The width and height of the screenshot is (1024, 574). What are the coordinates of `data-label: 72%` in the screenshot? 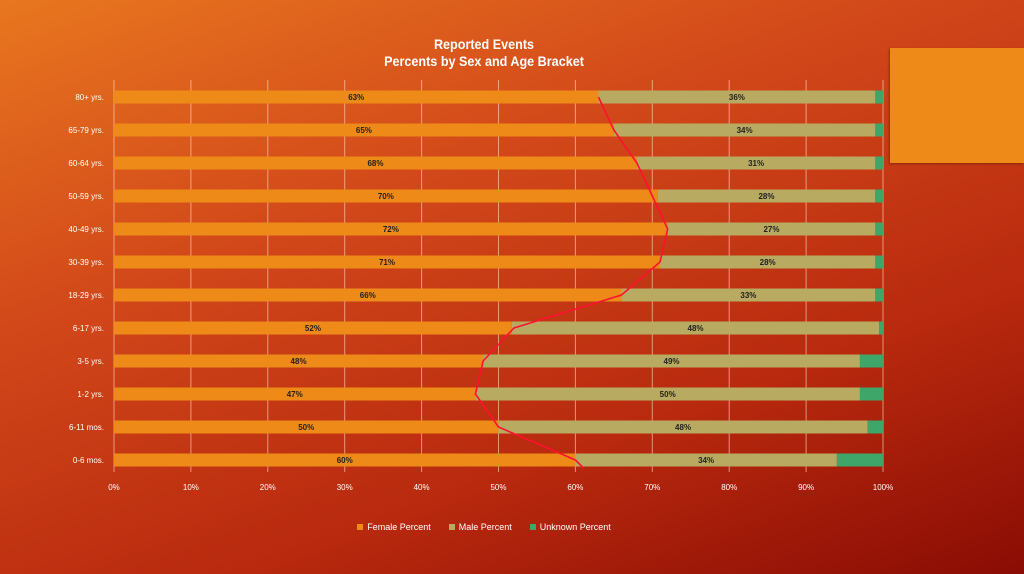 It's located at (391, 229).